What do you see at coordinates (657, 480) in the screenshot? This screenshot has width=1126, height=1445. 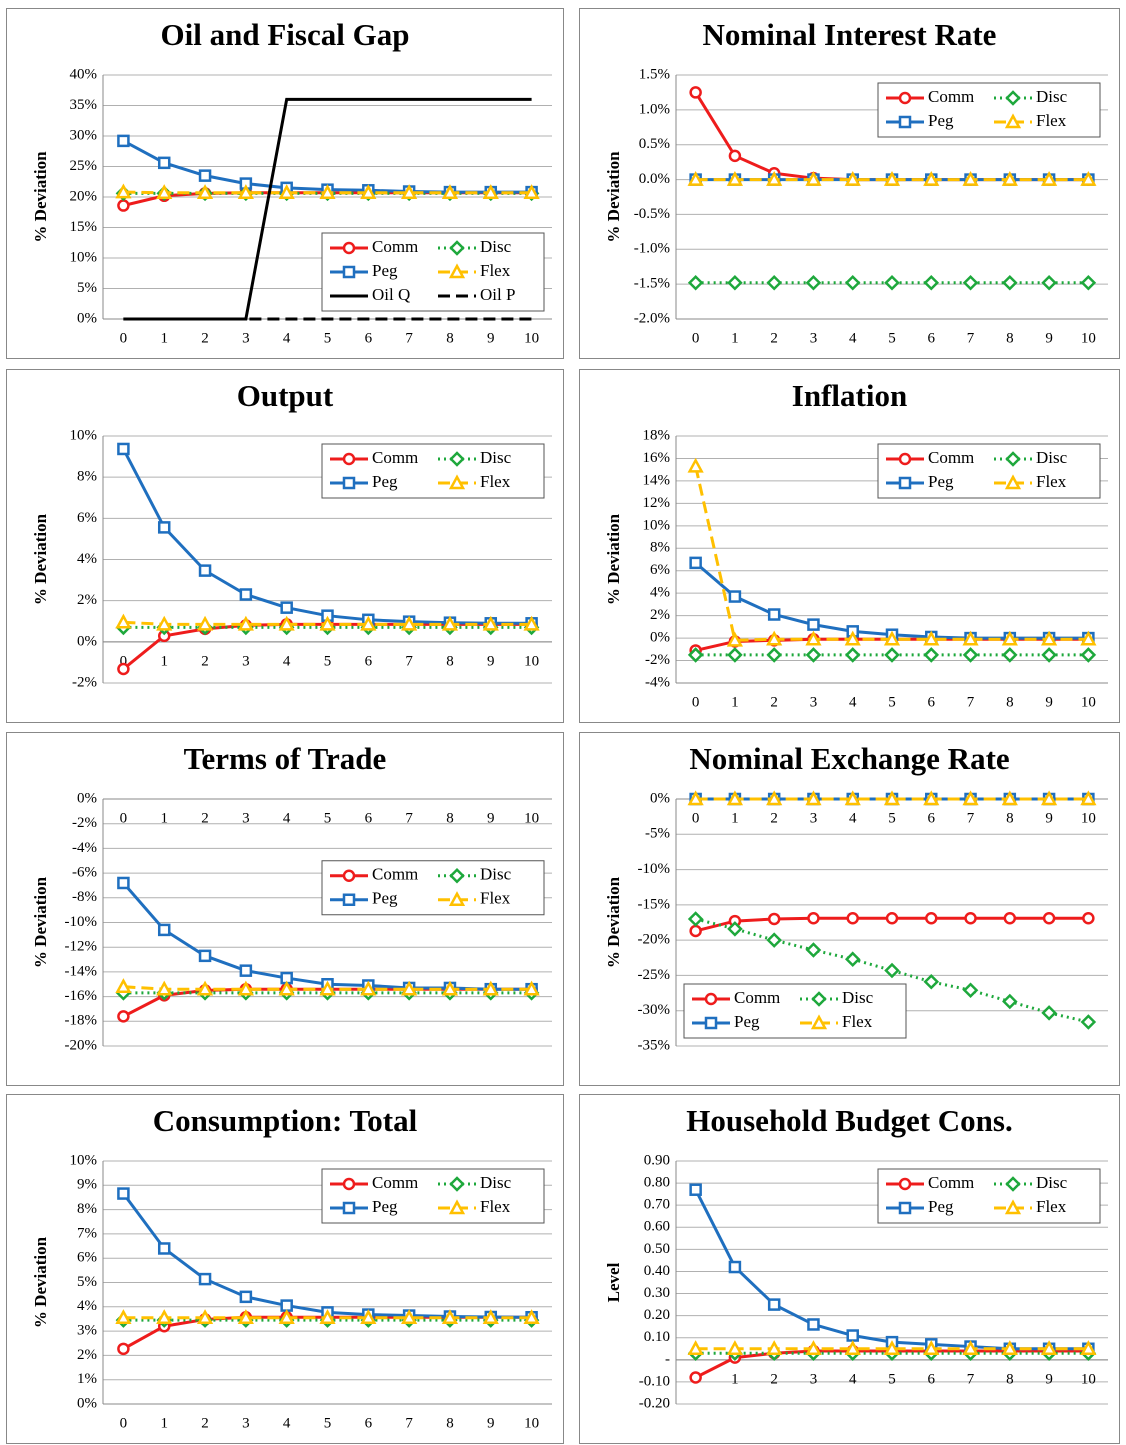 I see `y-tick-label: 14%` at bounding box center [657, 480].